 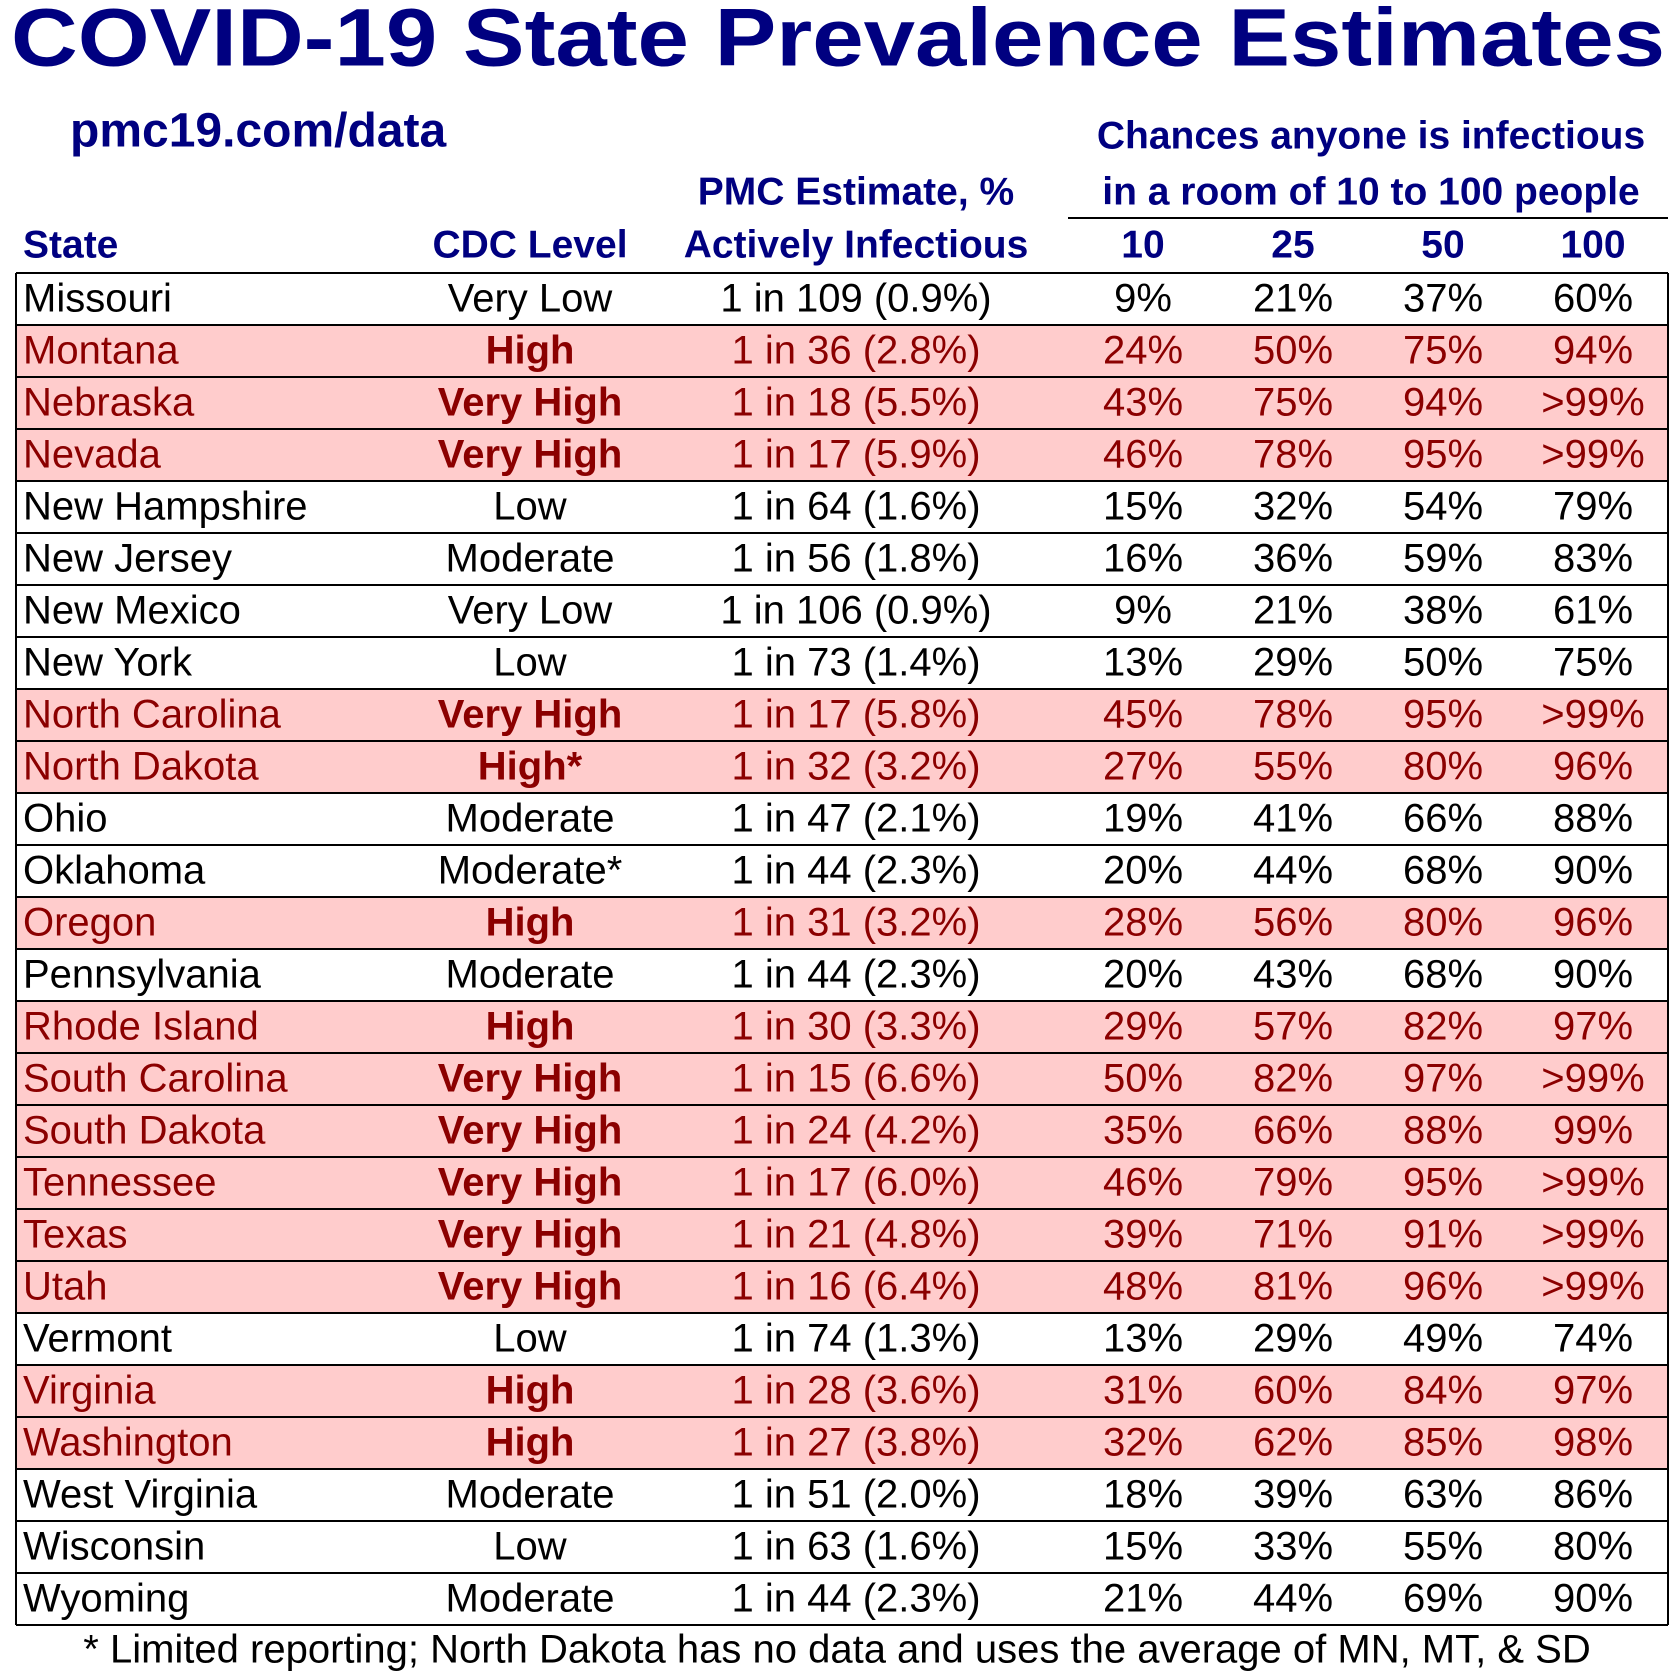 I want to click on state-name: Wyoming, so click(x=106, y=1599).